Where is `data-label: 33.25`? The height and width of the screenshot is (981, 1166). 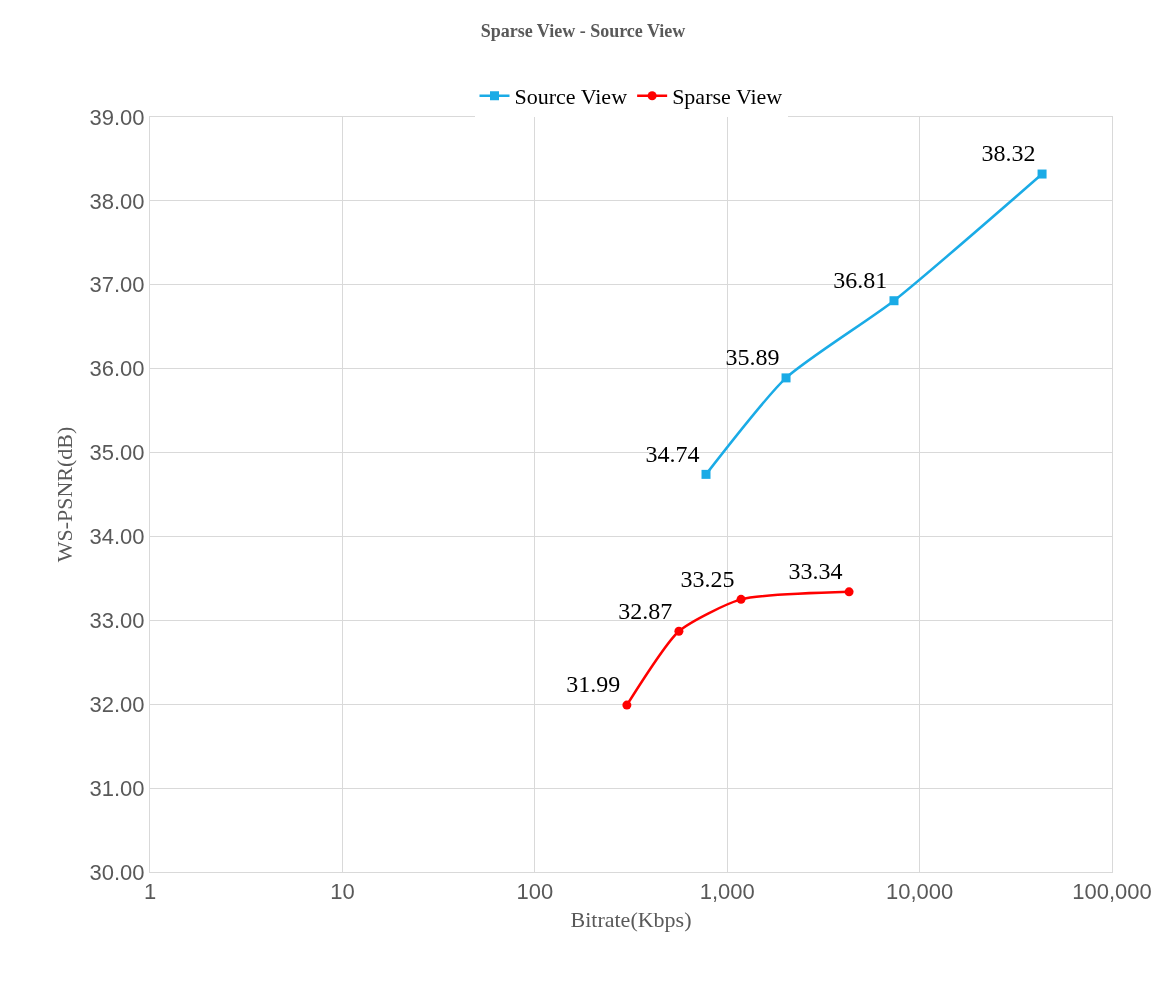
data-label: 33.25 is located at coordinates (707, 578).